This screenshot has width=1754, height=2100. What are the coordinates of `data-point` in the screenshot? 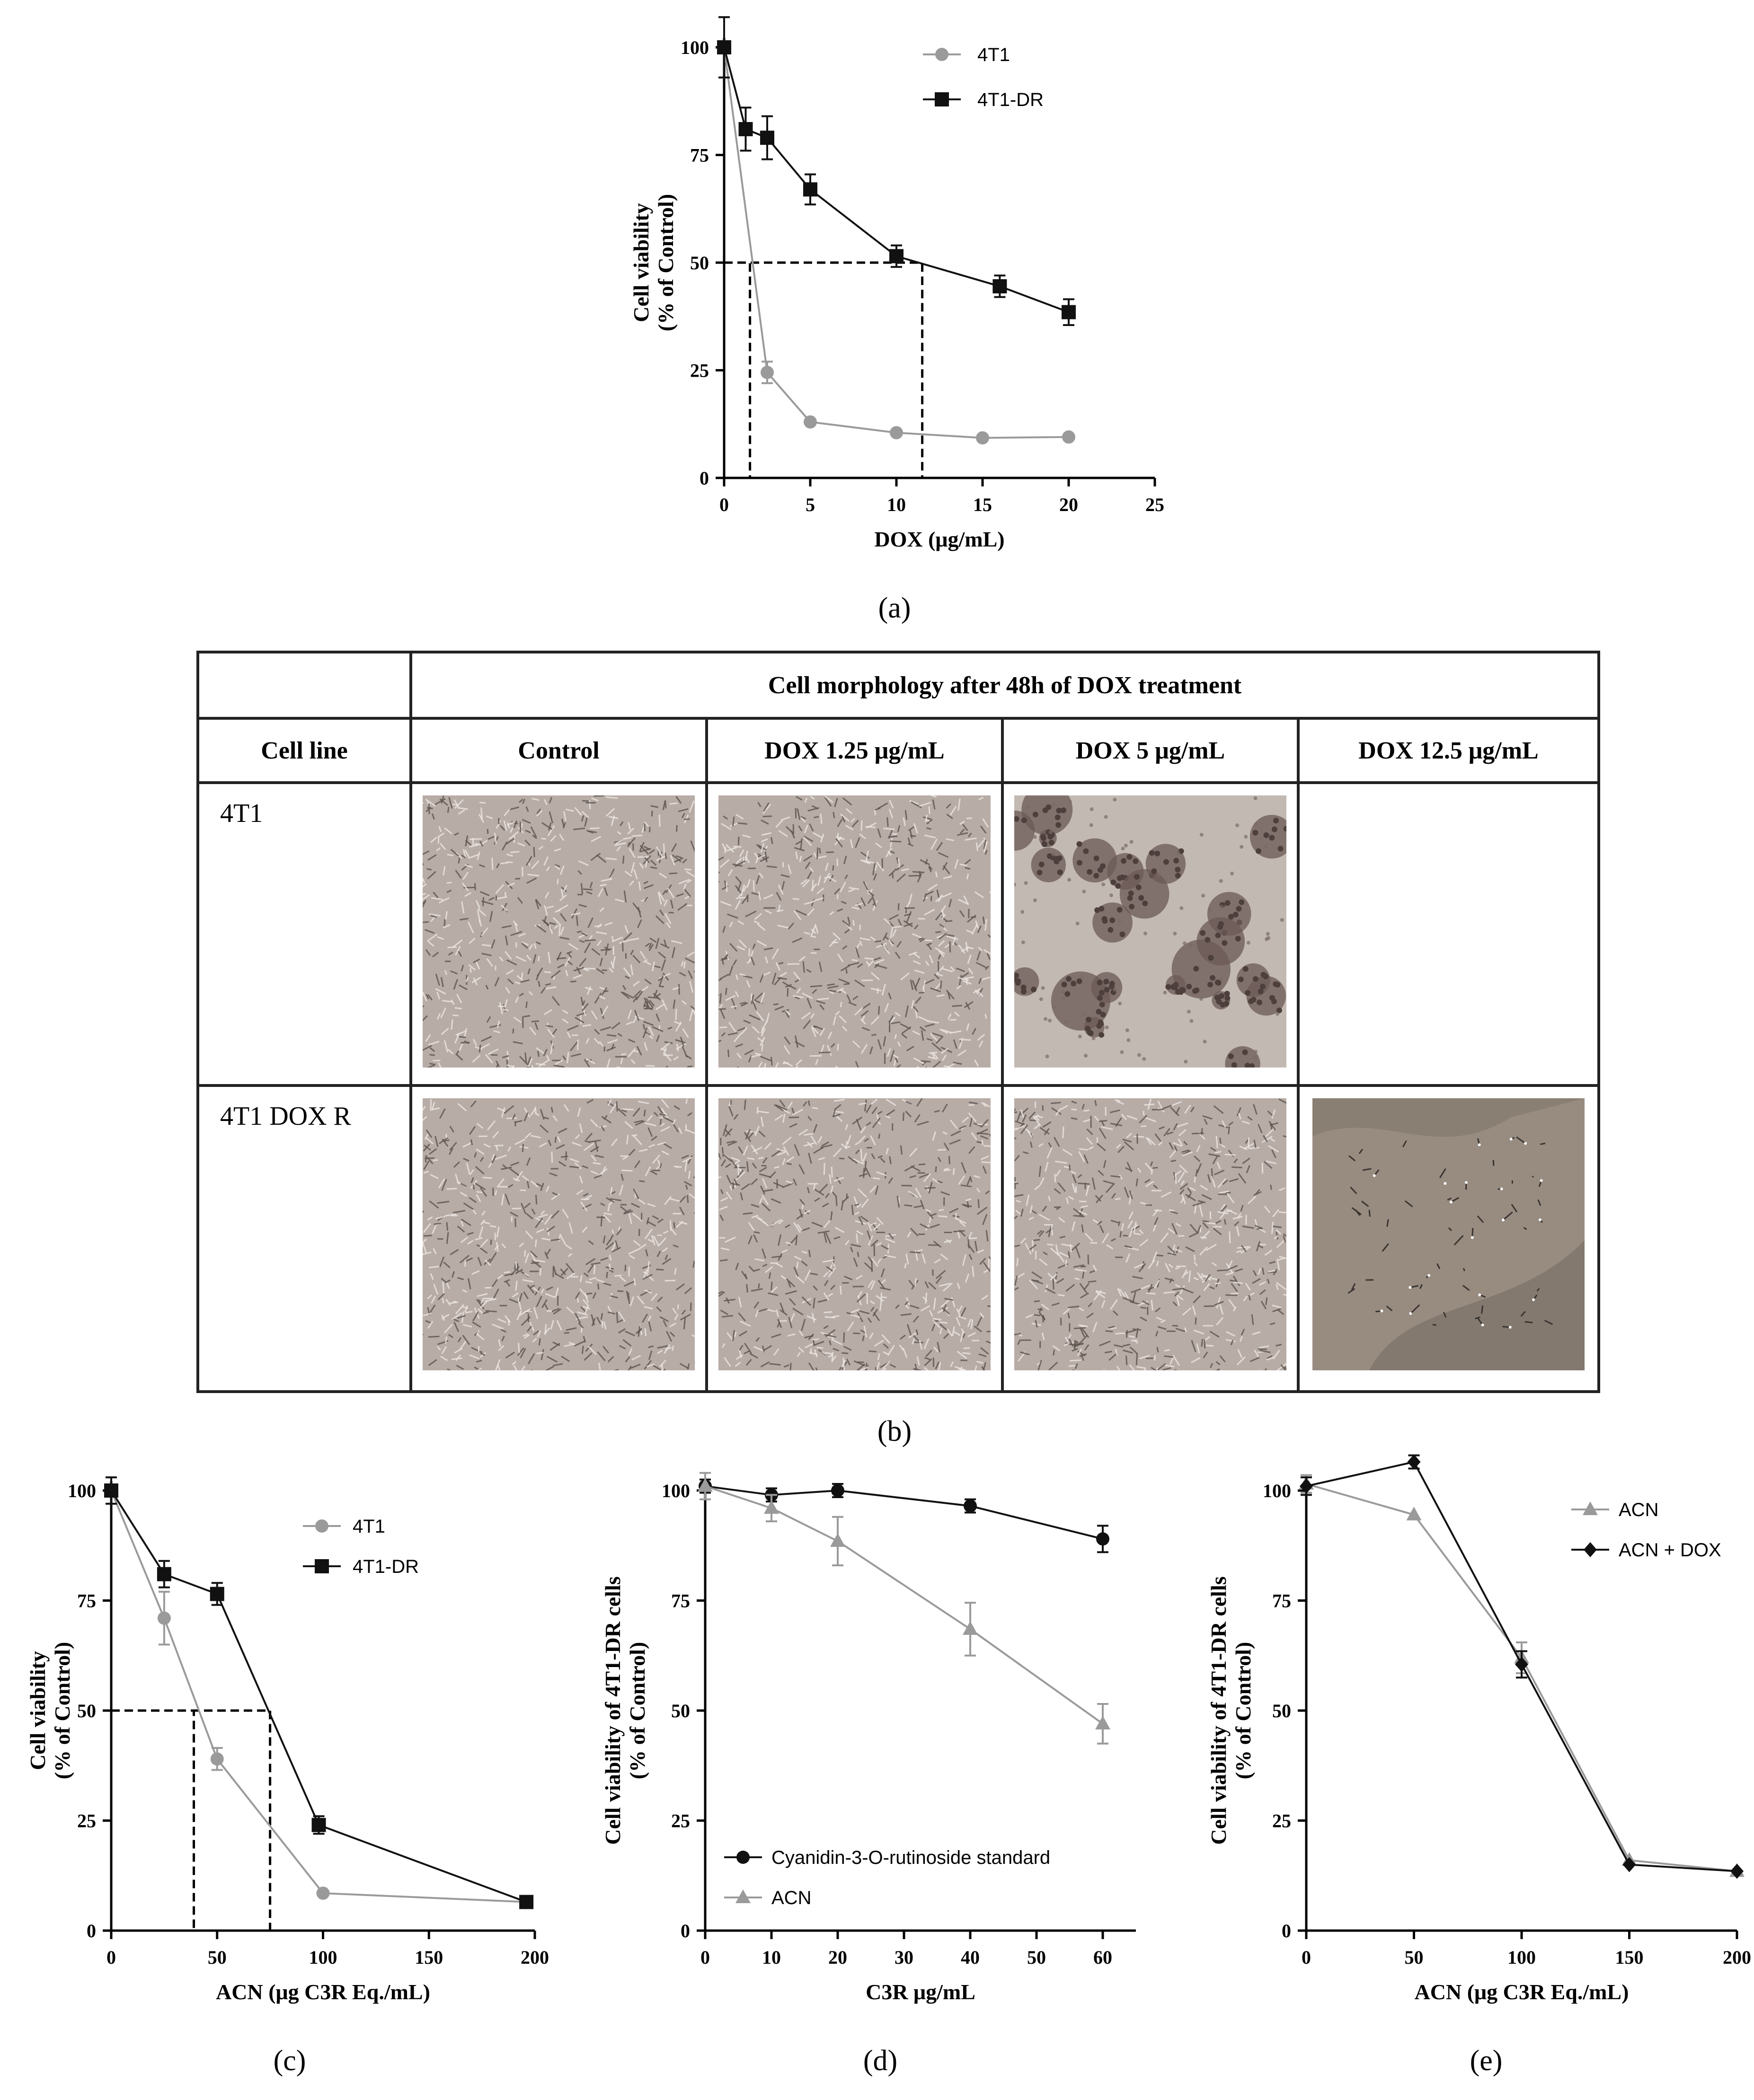 It's located at (896, 433).